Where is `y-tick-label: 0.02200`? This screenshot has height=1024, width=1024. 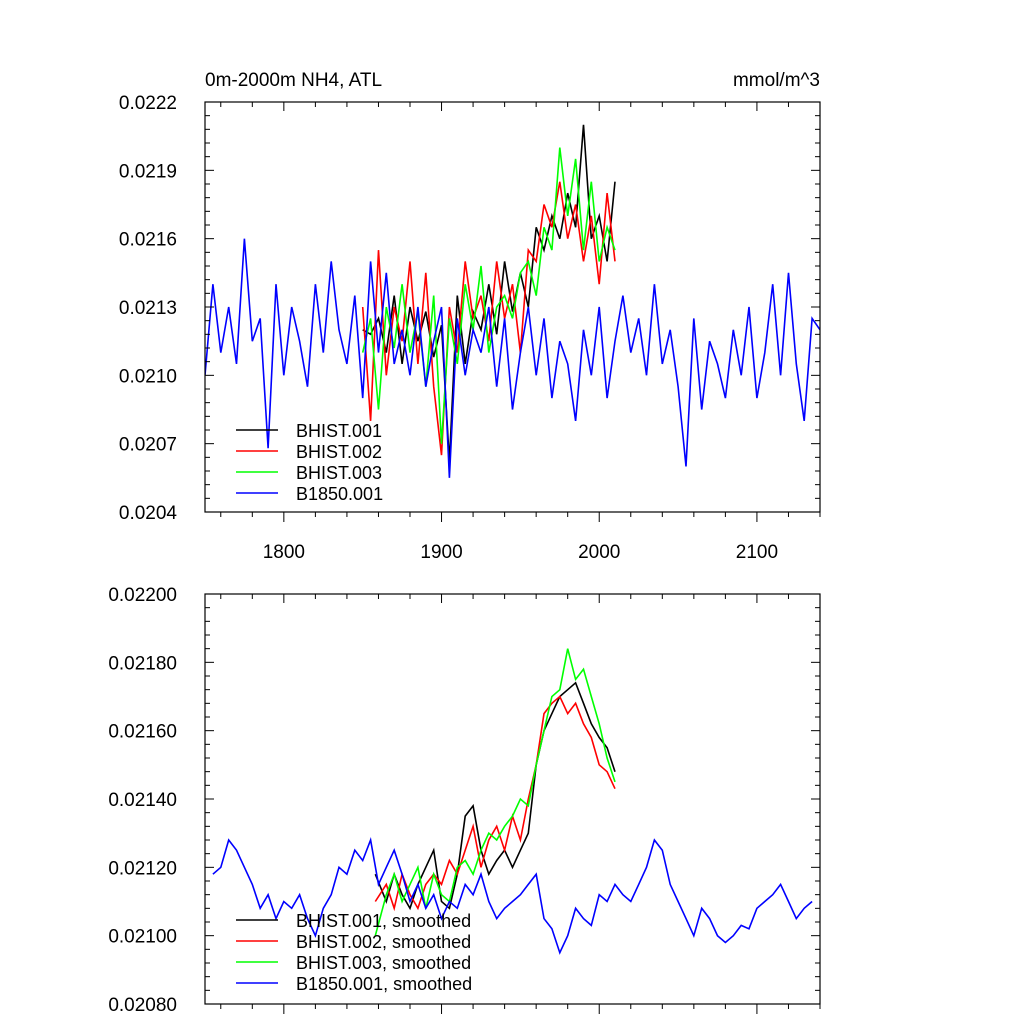 y-tick-label: 0.02200 is located at coordinates (142, 595).